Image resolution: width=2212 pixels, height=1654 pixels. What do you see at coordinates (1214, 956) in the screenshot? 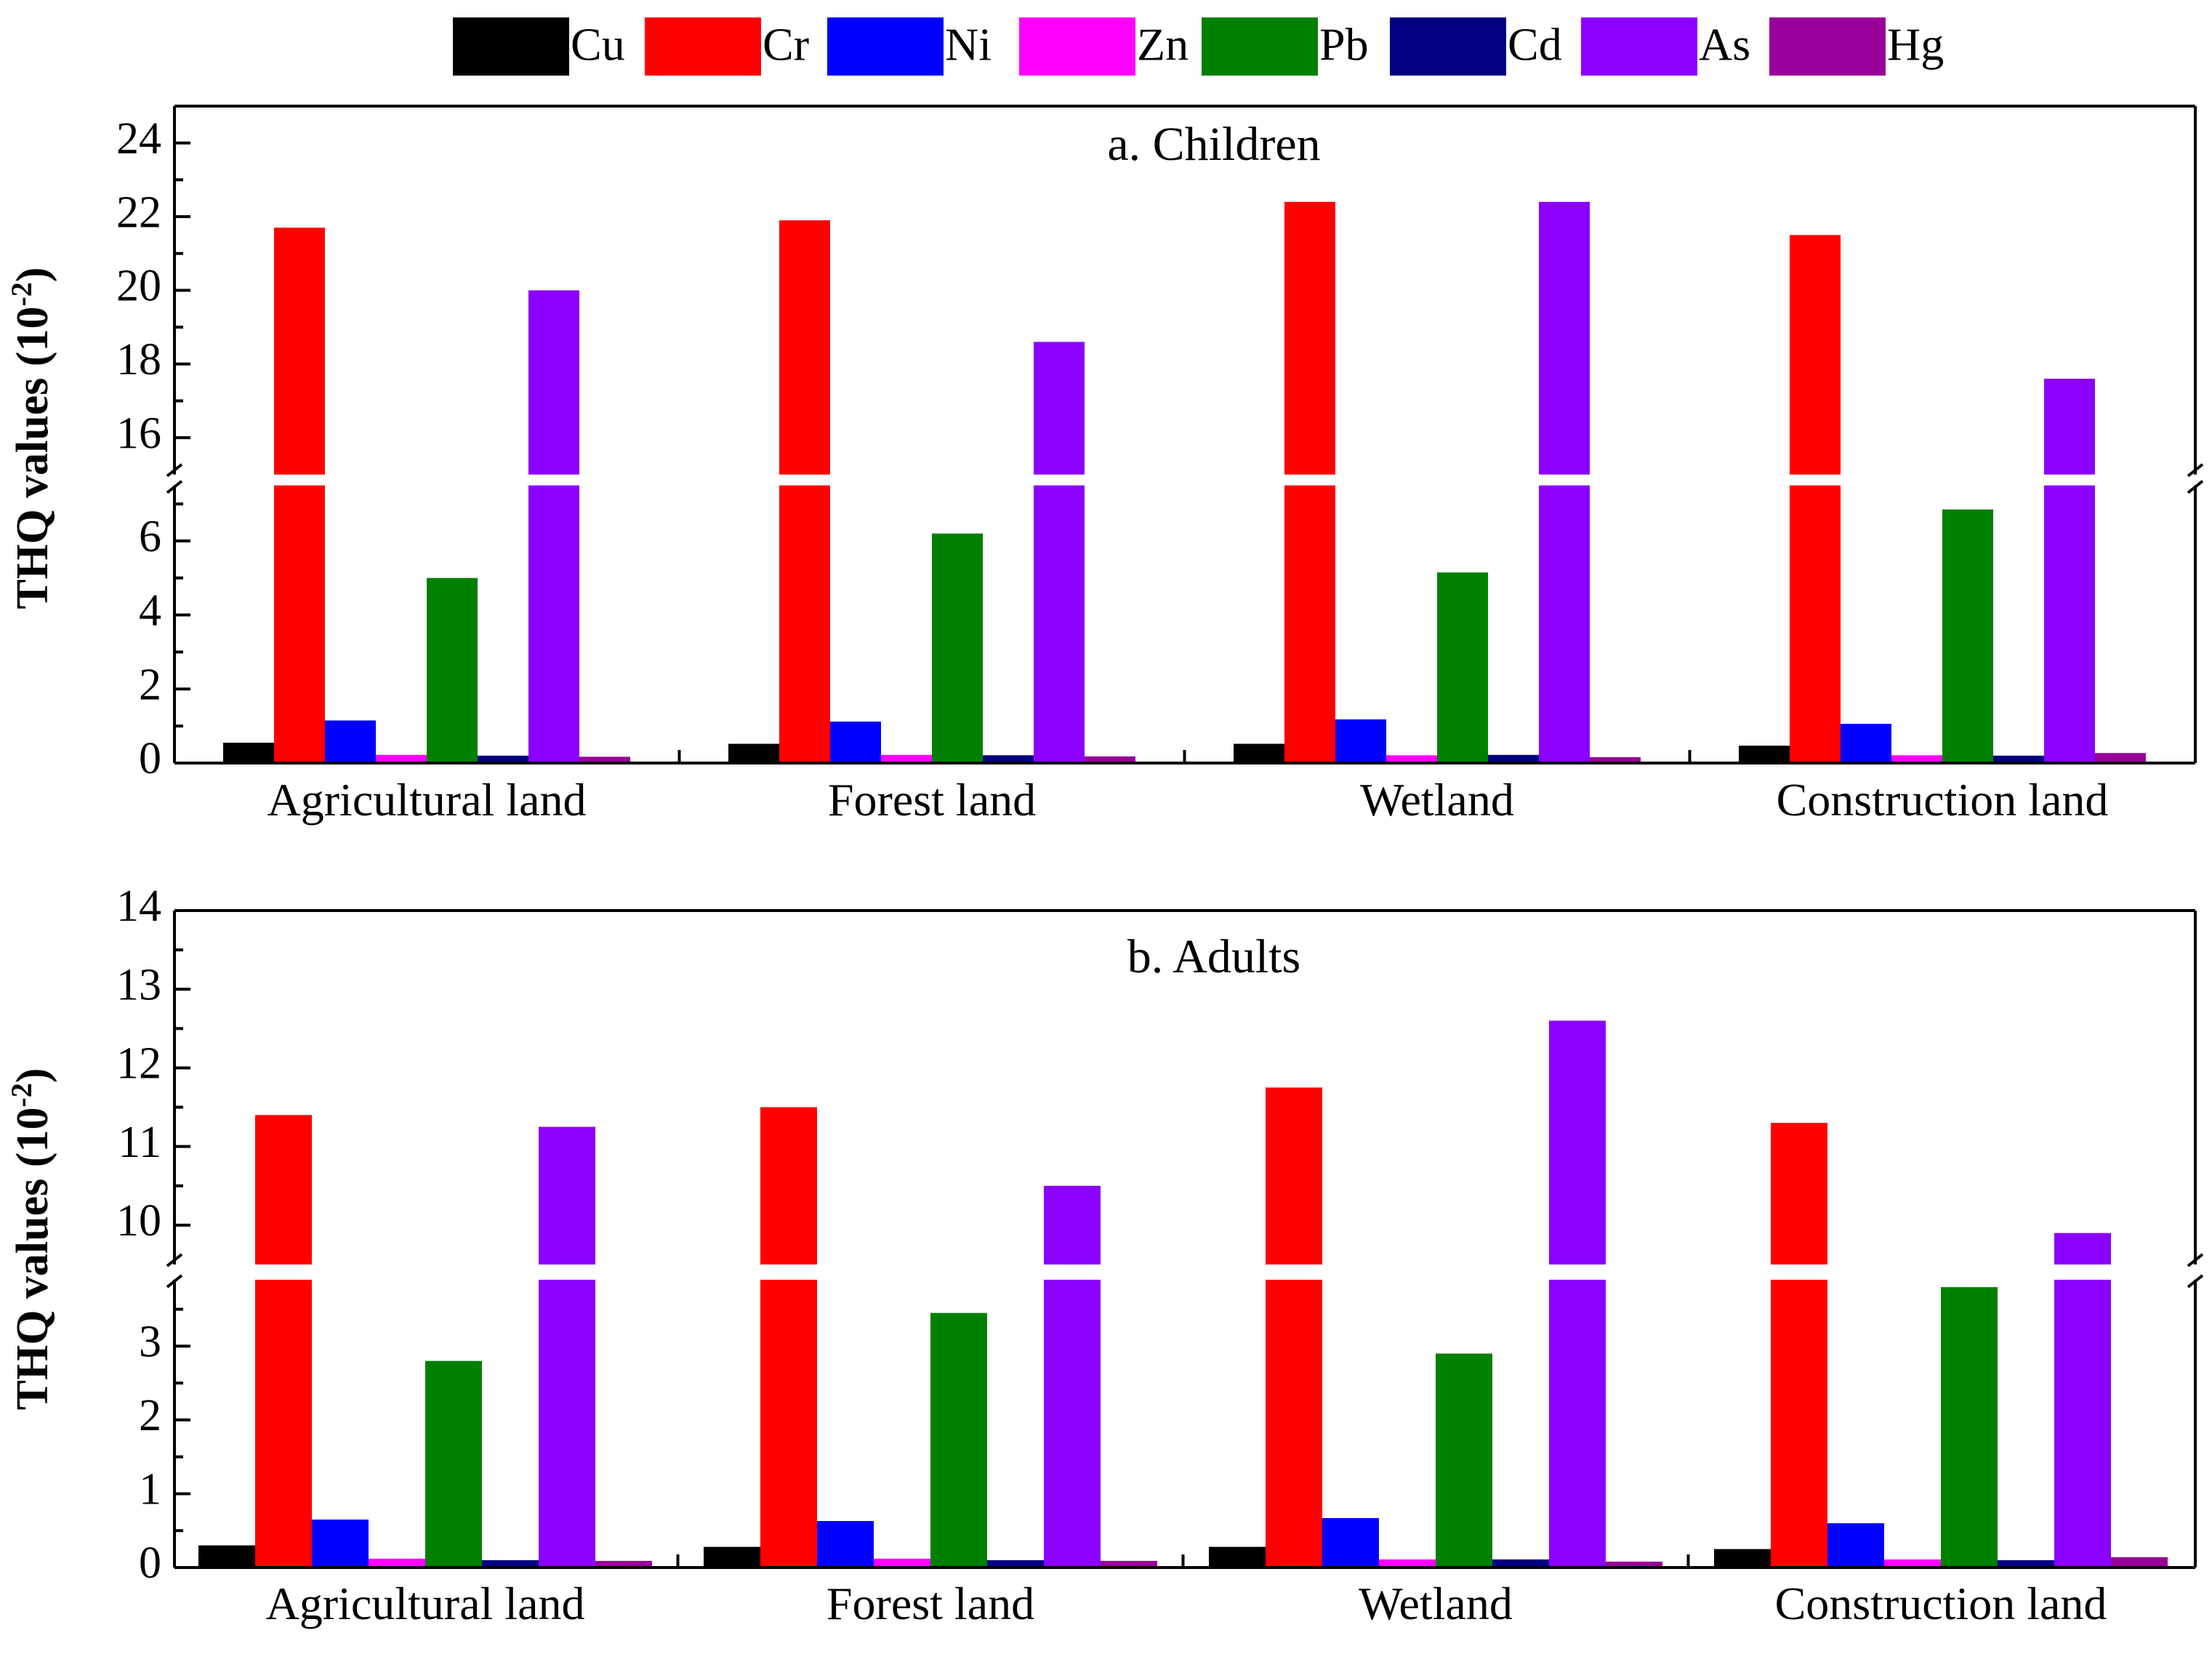
I see `panel-adults-title: b. Adults` at bounding box center [1214, 956].